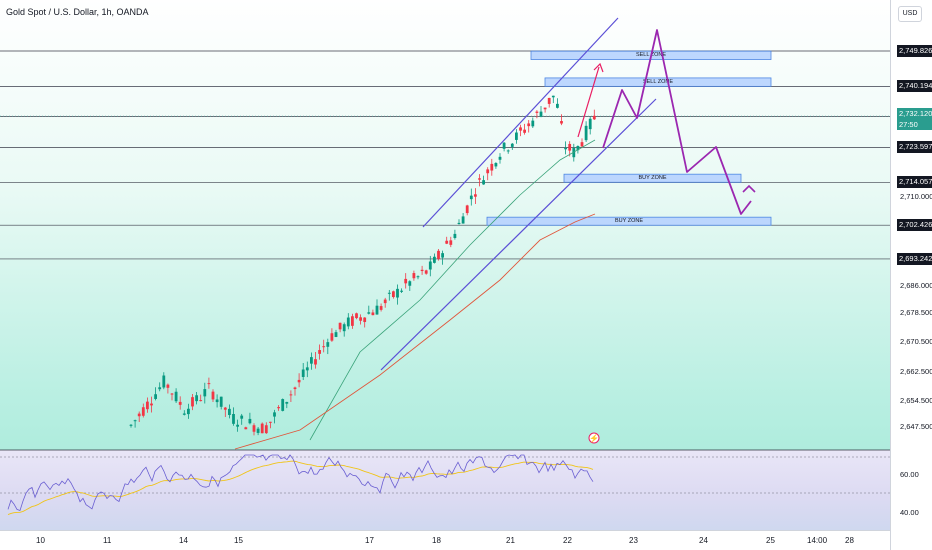  I want to click on current-price-tag: 2,732.120 27:50, so click(914, 119).